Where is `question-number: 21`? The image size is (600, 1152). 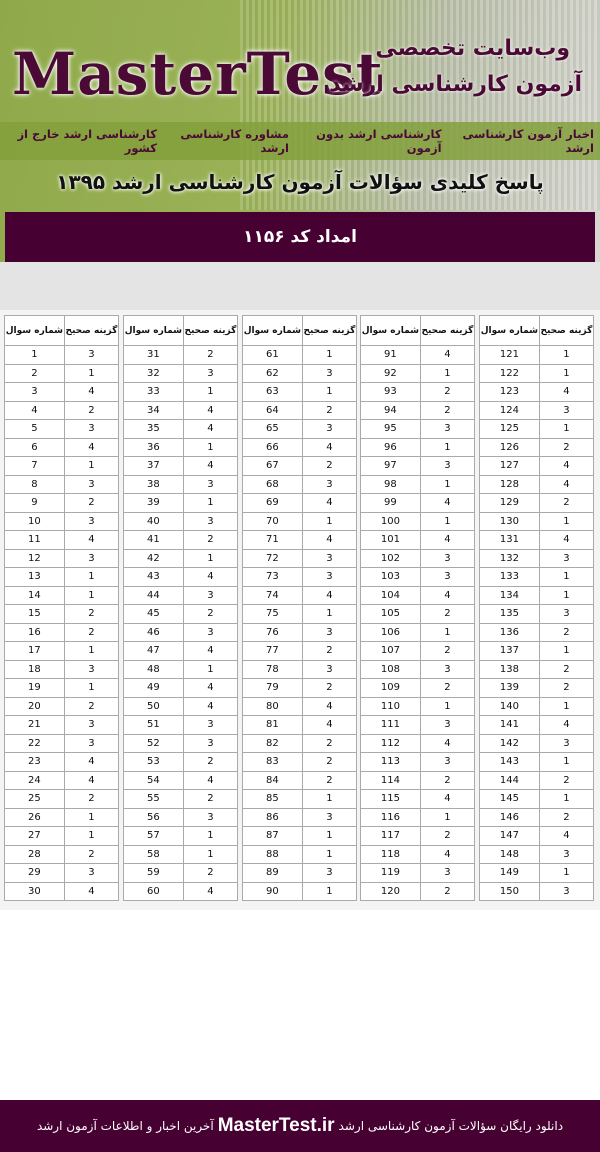
question-number: 21 is located at coordinates (34, 725).